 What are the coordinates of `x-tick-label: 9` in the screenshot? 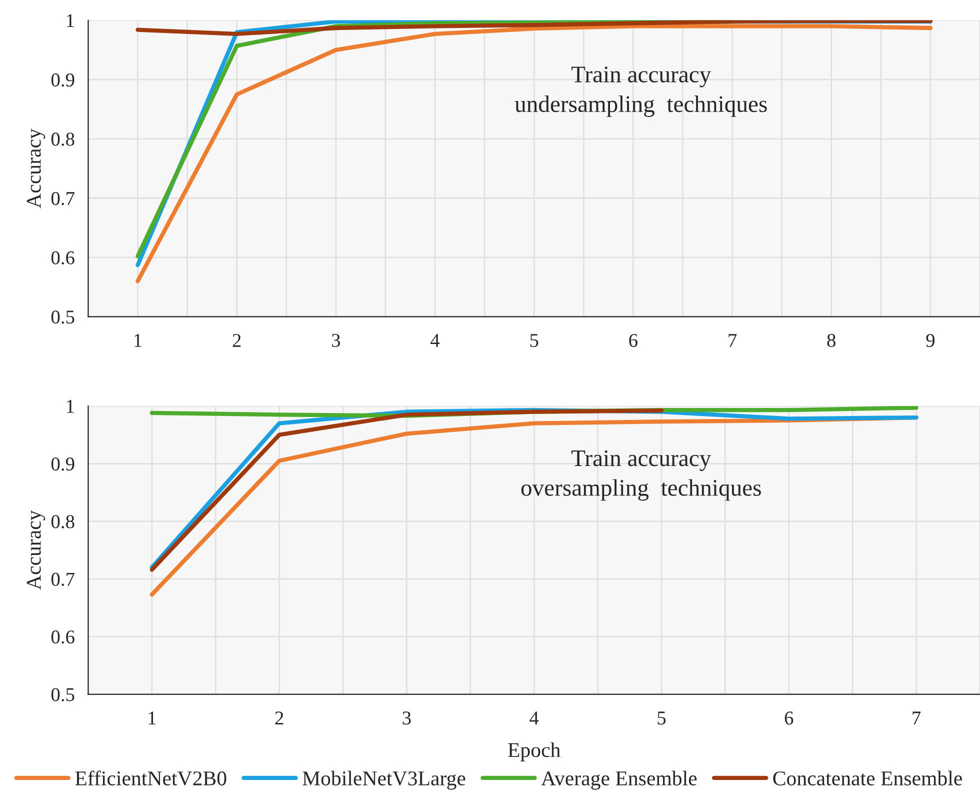 It's located at (930, 341).